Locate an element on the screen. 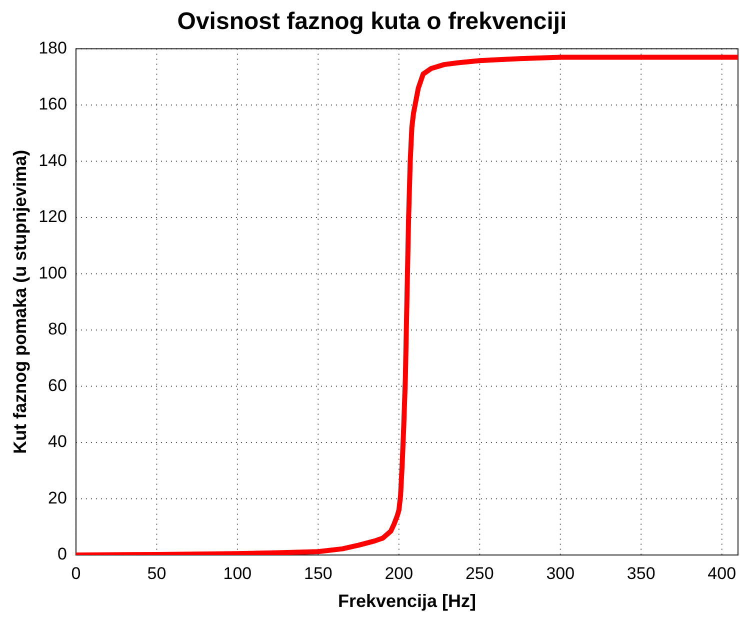  y-tick-label: 120 is located at coordinates (52, 216).